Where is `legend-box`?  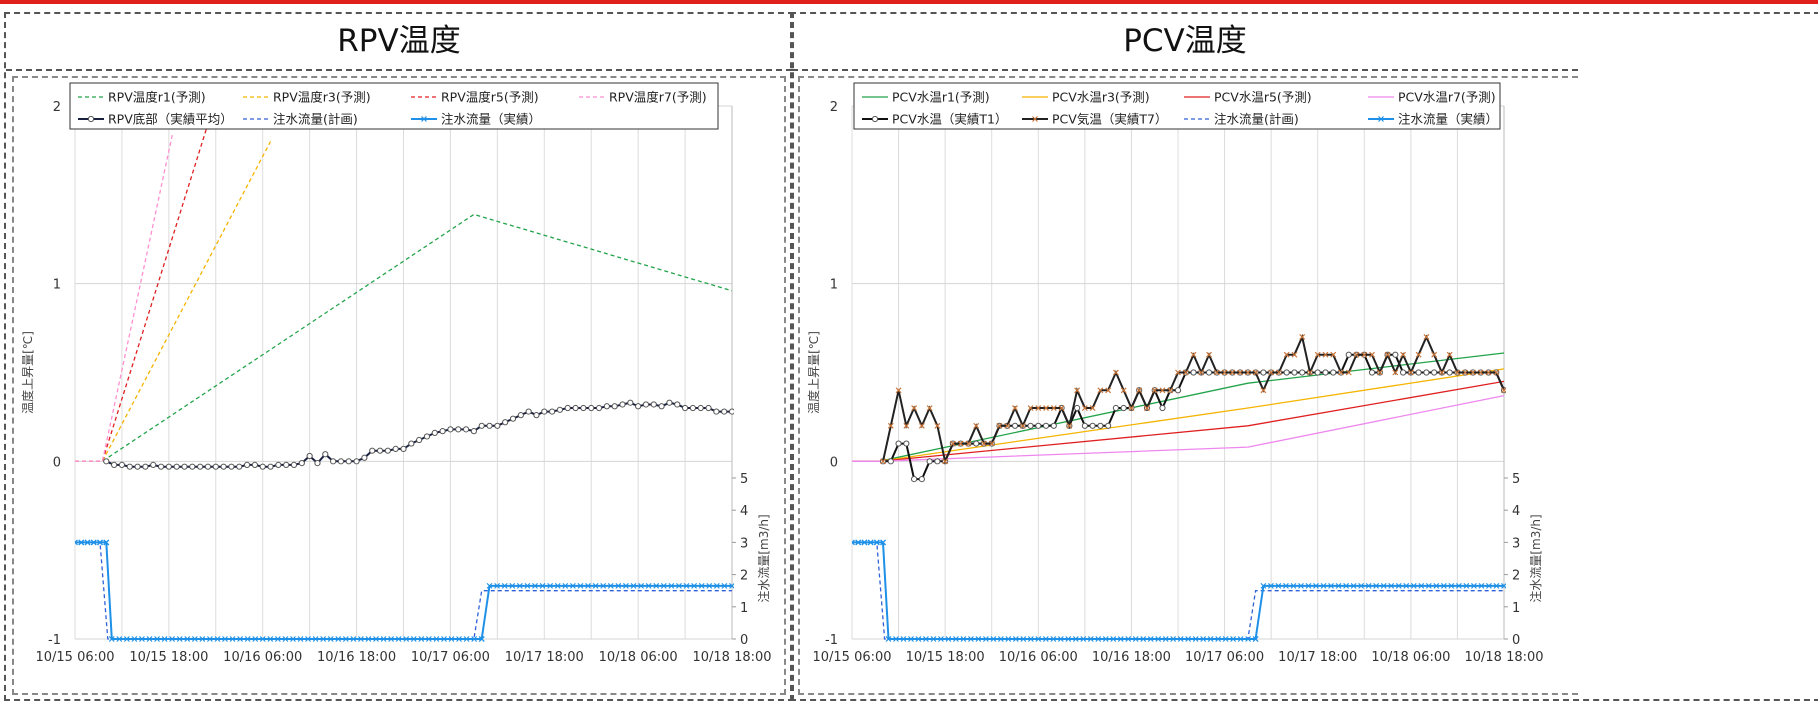 legend-box is located at coordinates (1177, 106).